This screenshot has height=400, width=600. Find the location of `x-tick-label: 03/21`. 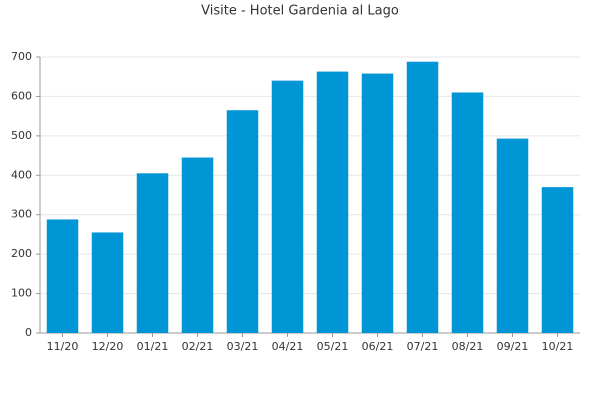

x-tick-label: 03/21 is located at coordinates (243, 346).